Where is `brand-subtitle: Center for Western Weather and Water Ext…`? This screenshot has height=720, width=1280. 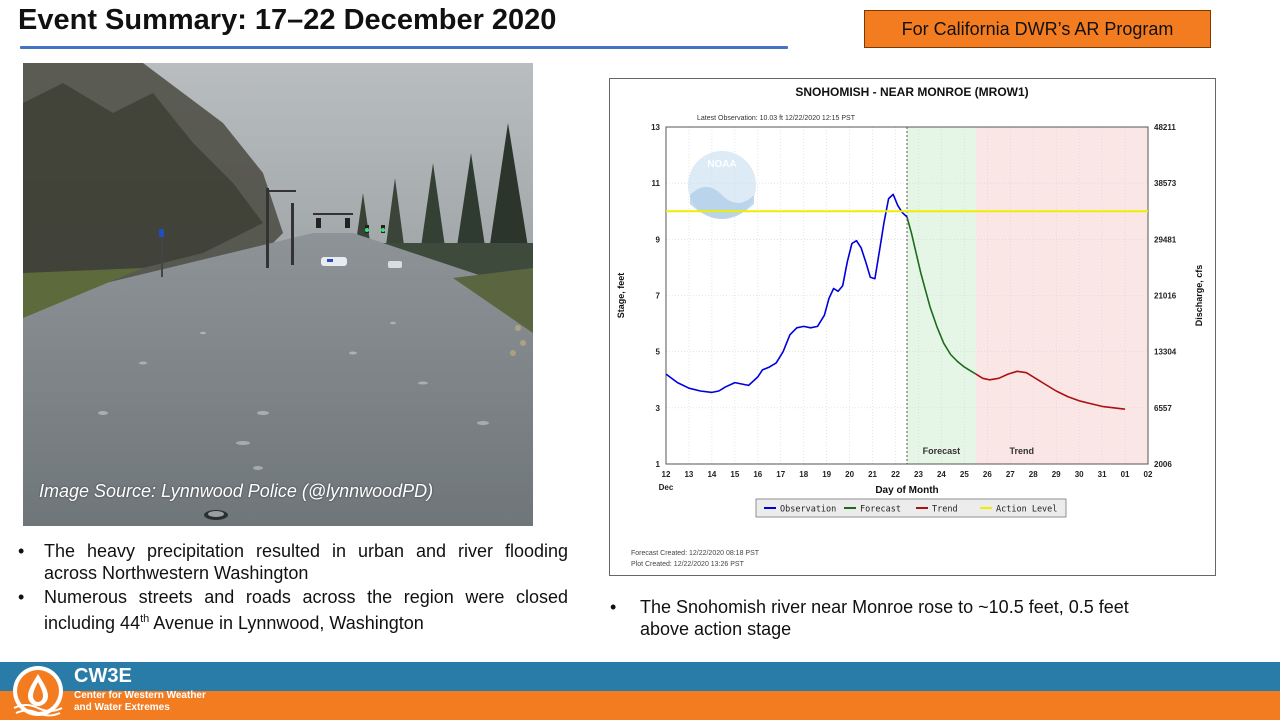 brand-subtitle: Center for Western Weather and Water Ext… is located at coordinates (140, 702).